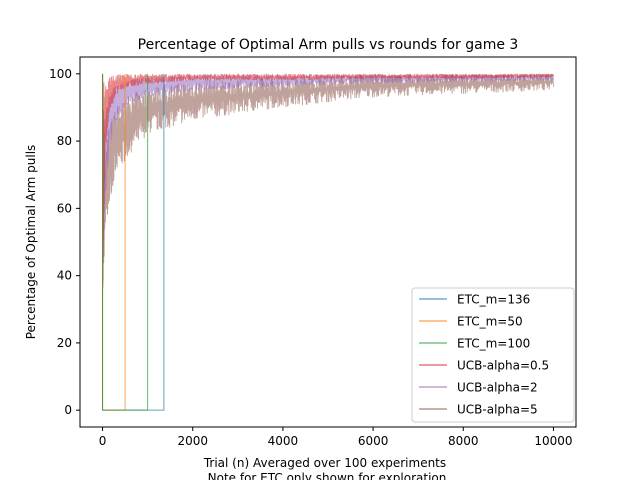 The image size is (640, 480). What do you see at coordinates (64, 276) in the screenshot?
I see `y-tick-label: 40` at bounding box center [64, 276].